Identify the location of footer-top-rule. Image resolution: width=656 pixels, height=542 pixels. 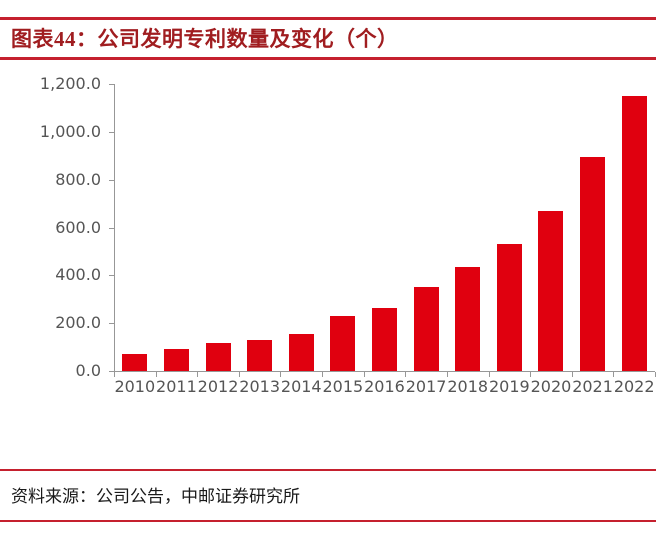
(328, 470).